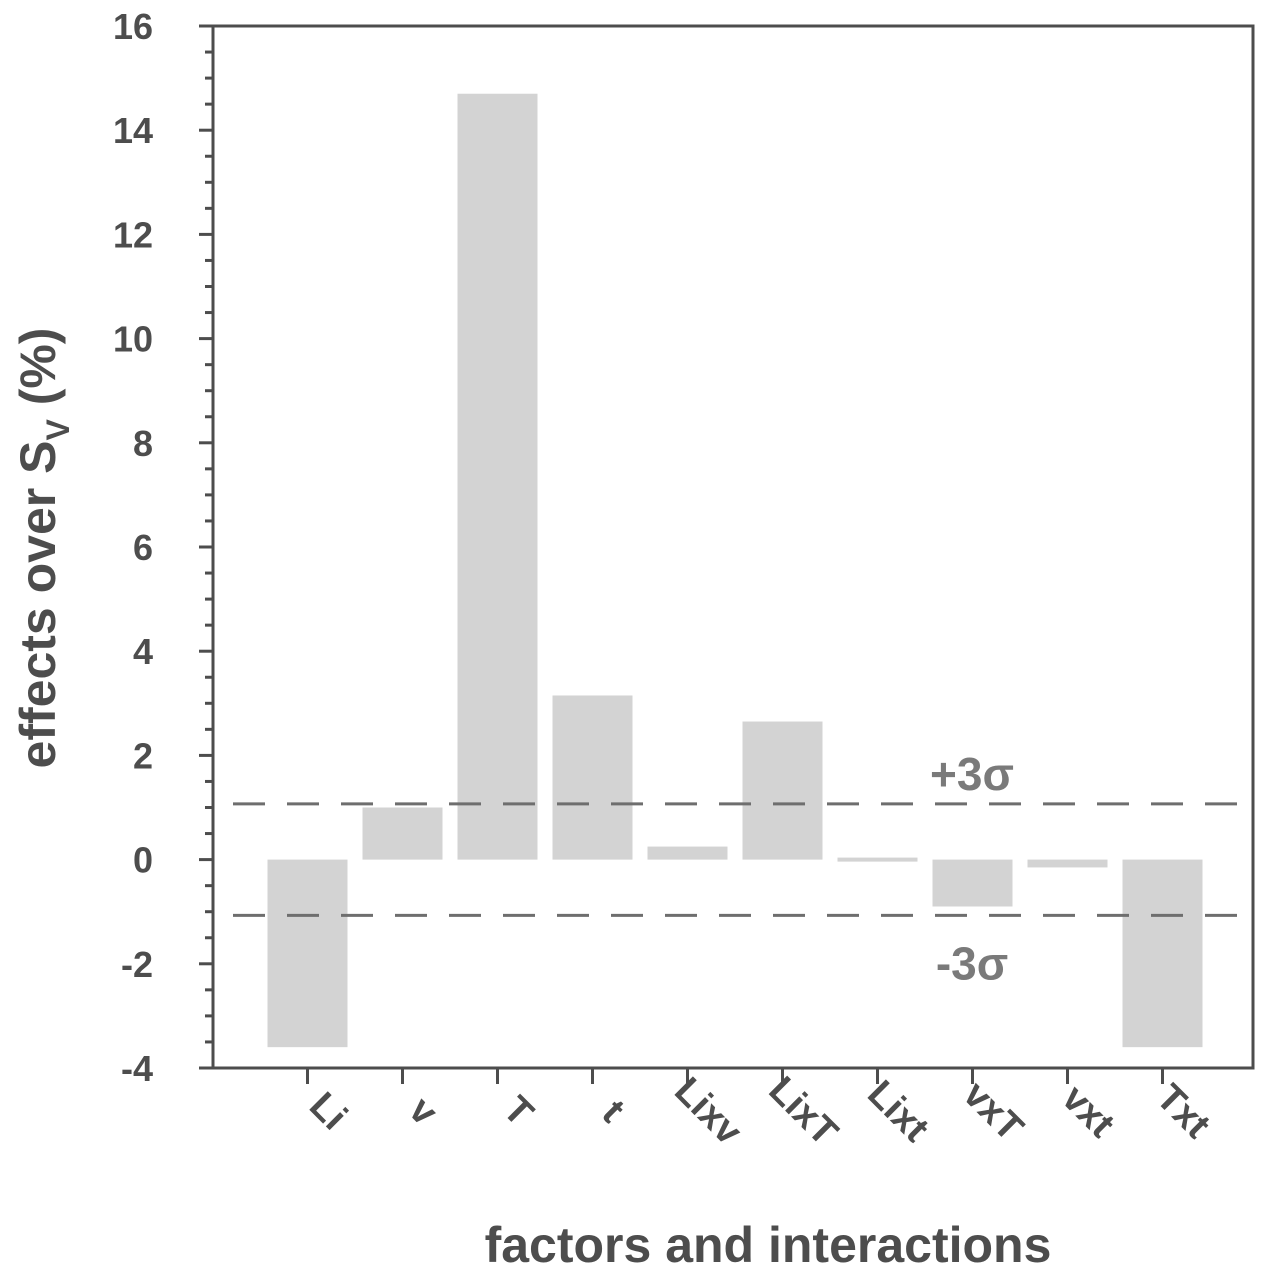 Image resolution: width=1266 pixels, height=1278 pixels. What do you see at coordinates (1088, 1111) in the screenshot?
I see `x-tick-label: vxt` at bounding box center [1088, 1111].